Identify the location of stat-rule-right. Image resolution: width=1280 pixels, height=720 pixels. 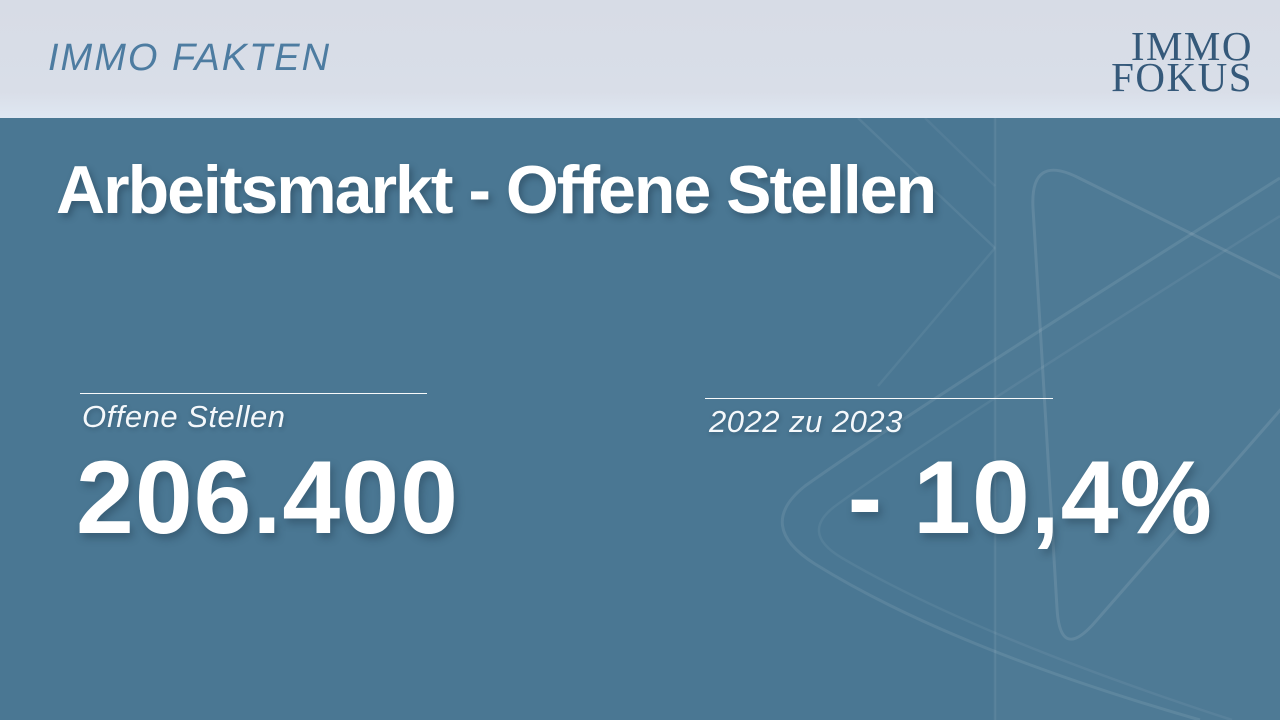
(879, 398).